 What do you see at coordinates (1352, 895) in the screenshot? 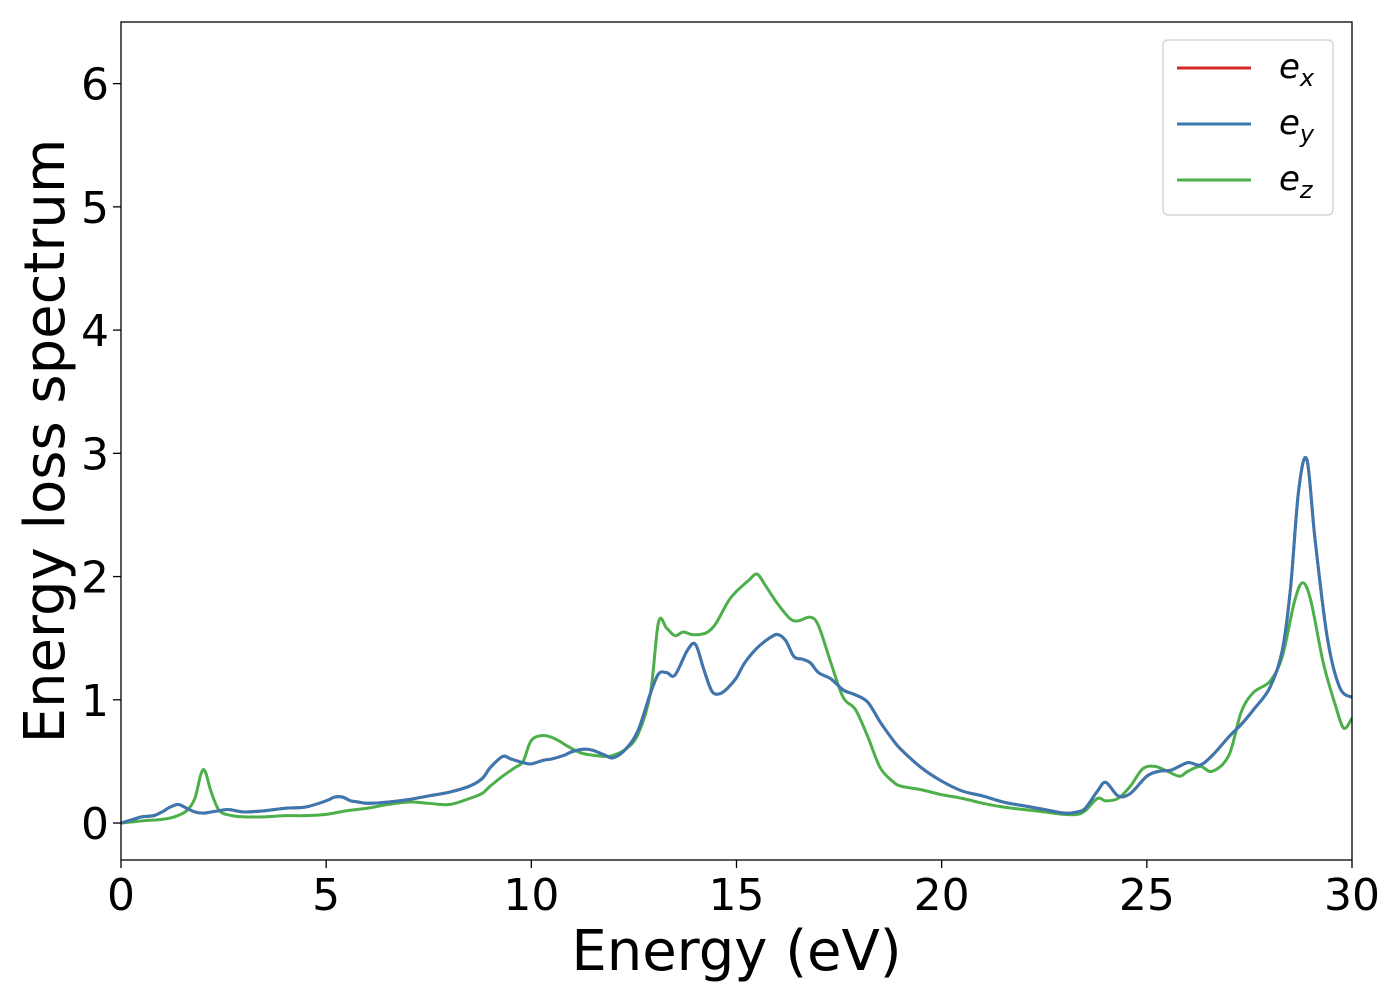
I see `x-tick-label: 30` at bounding box center [1352, 895].